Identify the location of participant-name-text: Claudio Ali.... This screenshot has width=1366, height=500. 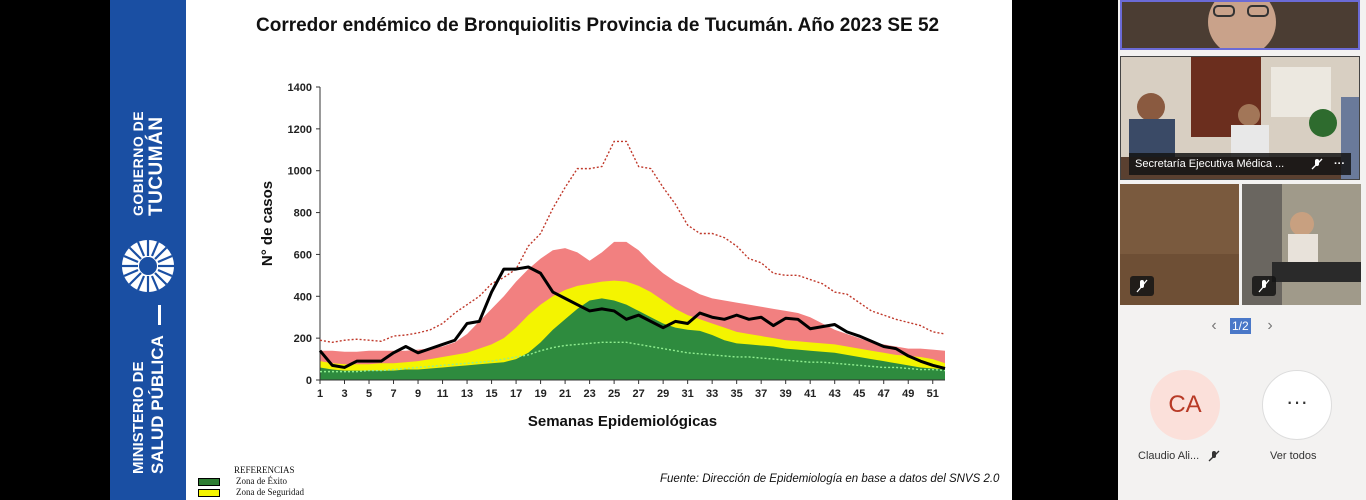
(1169, 456).